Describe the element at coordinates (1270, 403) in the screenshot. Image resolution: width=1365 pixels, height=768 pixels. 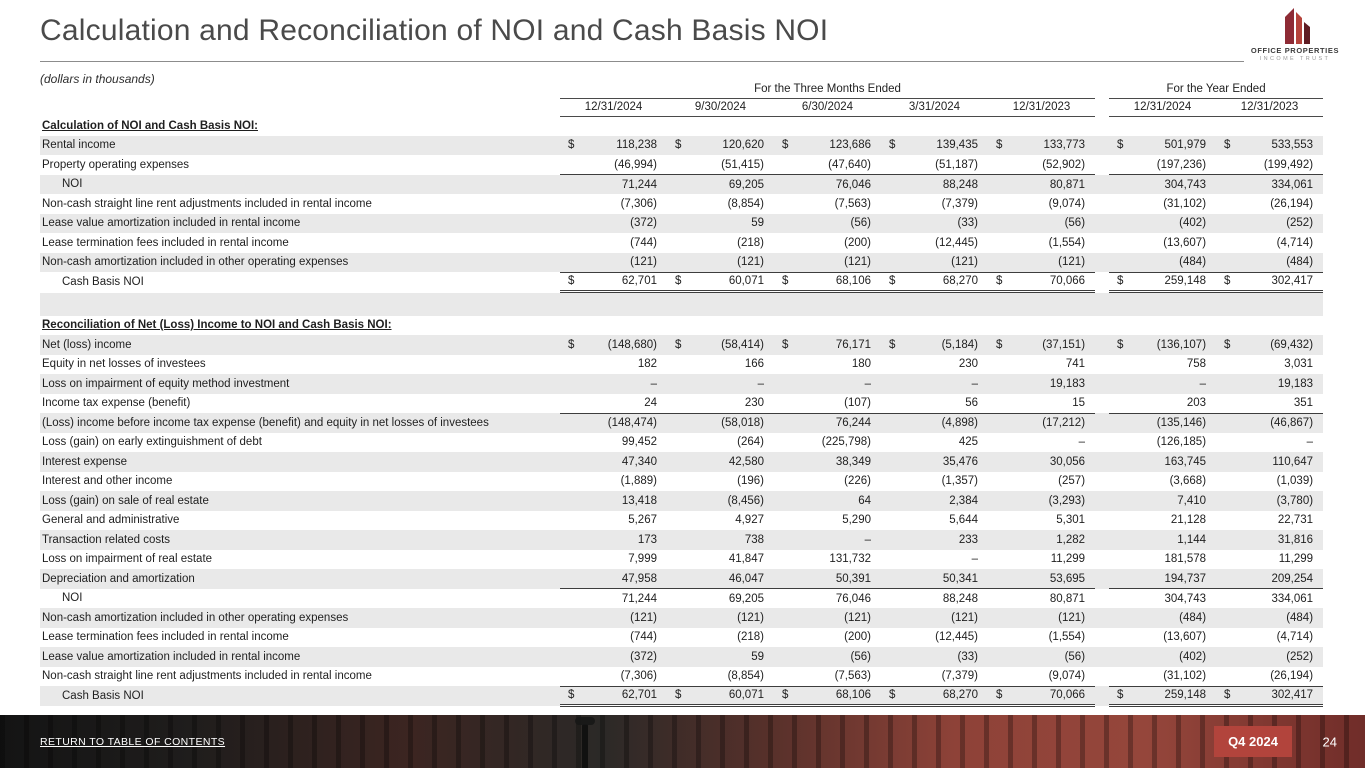
I see `value-cell: 351` at that location.